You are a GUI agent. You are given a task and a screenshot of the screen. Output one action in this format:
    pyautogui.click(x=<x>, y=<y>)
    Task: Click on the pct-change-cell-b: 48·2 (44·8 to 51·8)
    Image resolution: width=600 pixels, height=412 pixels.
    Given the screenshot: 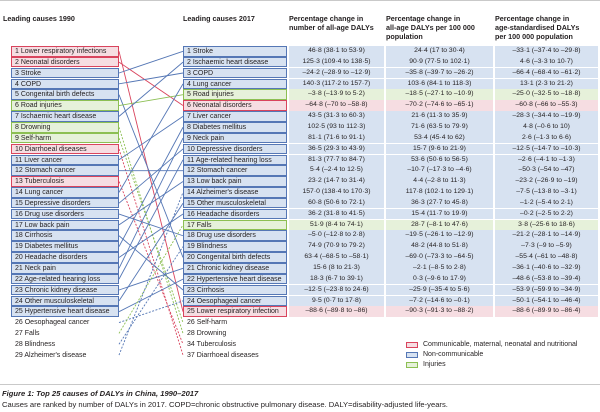 What is the action you would take?
    pyautogui.click(x=439, y=246)
    